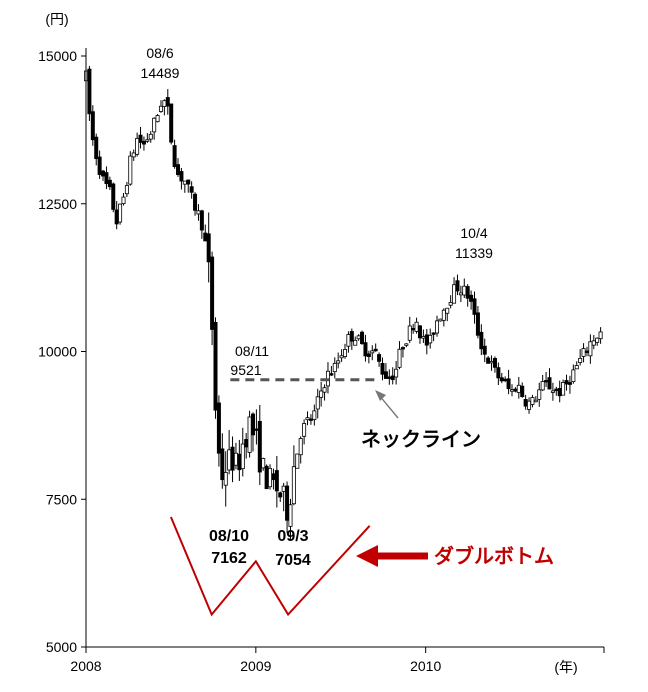  I want to click on neckline-label: ネックライン, so click(421, 439).